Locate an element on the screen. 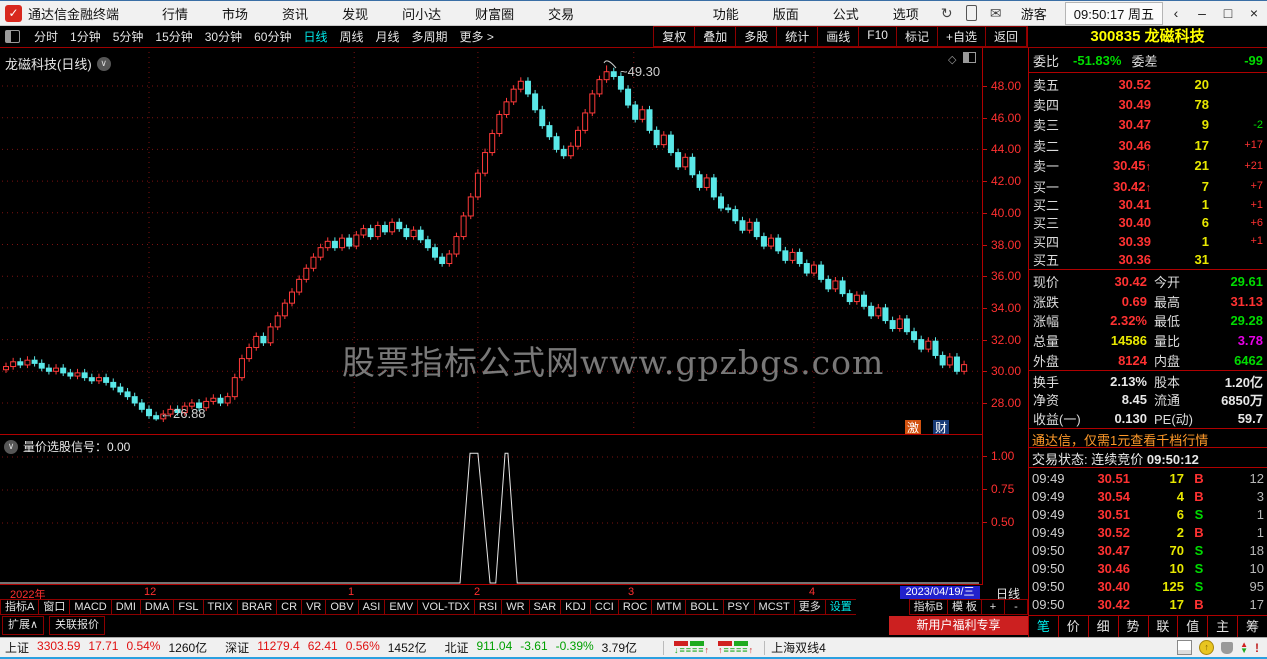 The image size is (1267, 659). market-signal-widget: ↑≡≡≡≡↑ is located at coordinates (736, 648).